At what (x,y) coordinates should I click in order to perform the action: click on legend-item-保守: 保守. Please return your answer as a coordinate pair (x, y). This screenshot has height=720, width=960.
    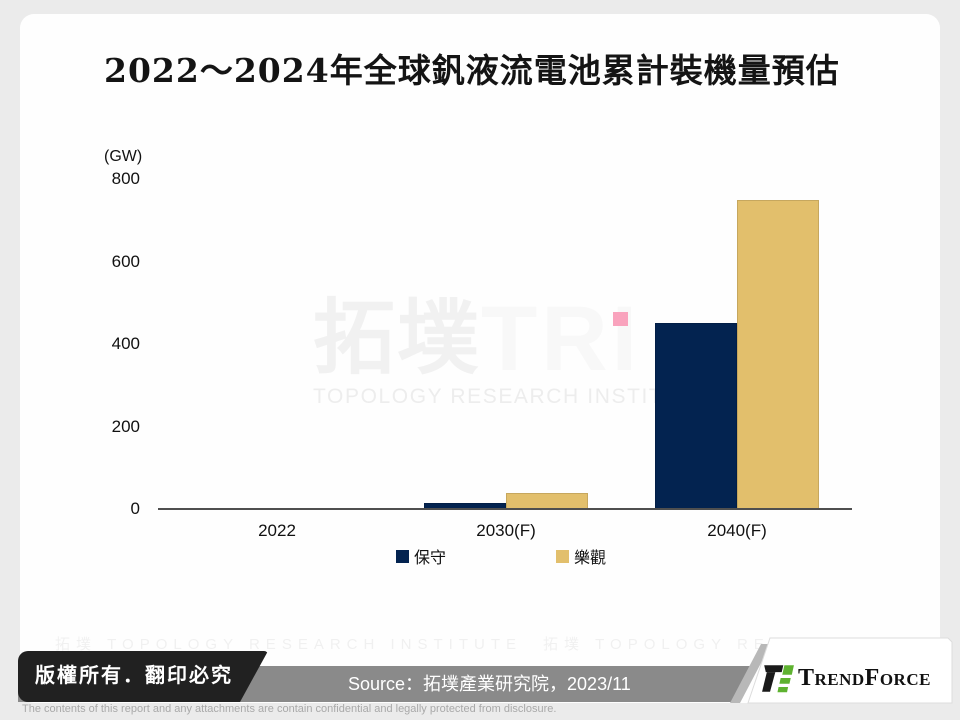
    Looking at the image, I should click on (420, 556).